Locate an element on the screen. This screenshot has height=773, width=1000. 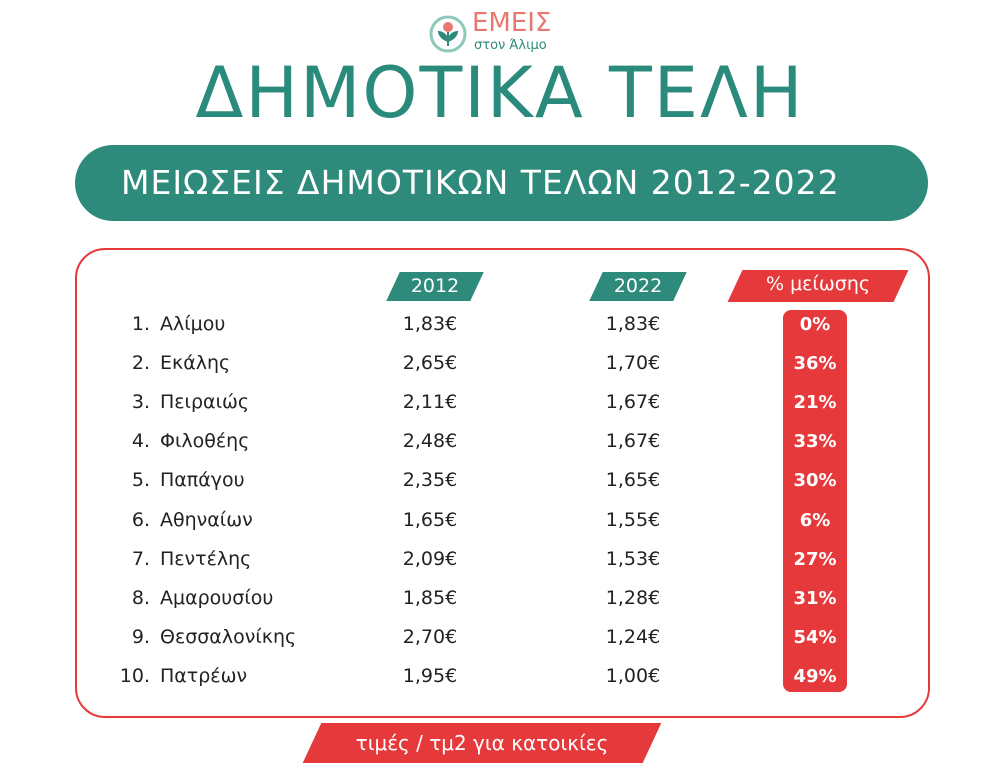
value-2022: 1,65€ is located at coordinates (633, 480).